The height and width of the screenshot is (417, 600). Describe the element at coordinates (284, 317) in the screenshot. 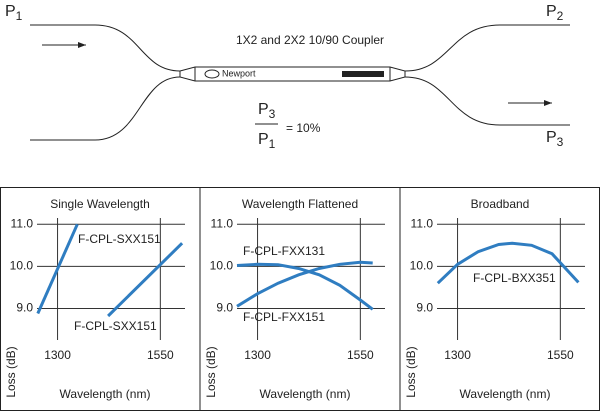

I see `series-label: F-CPL-FXX151` at that location.